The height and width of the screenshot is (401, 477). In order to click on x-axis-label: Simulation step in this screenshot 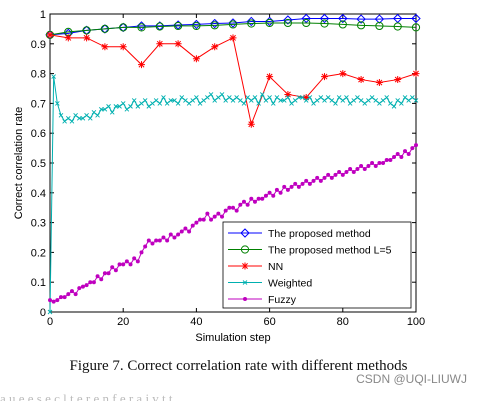, I will do `click(232, 338)`.